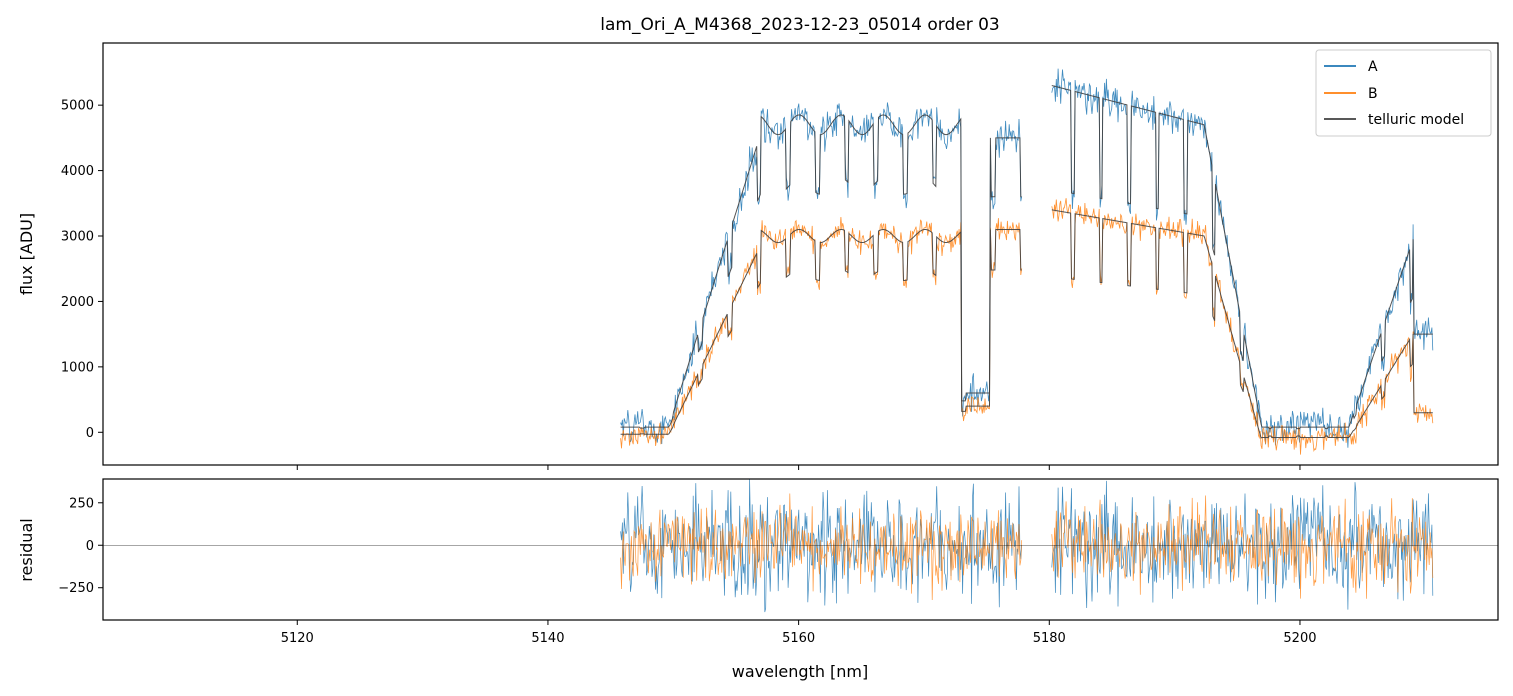 This screenshot has height=696, width=1513. I want to click on residual-y-tick-label: −250, so click(76, 588).